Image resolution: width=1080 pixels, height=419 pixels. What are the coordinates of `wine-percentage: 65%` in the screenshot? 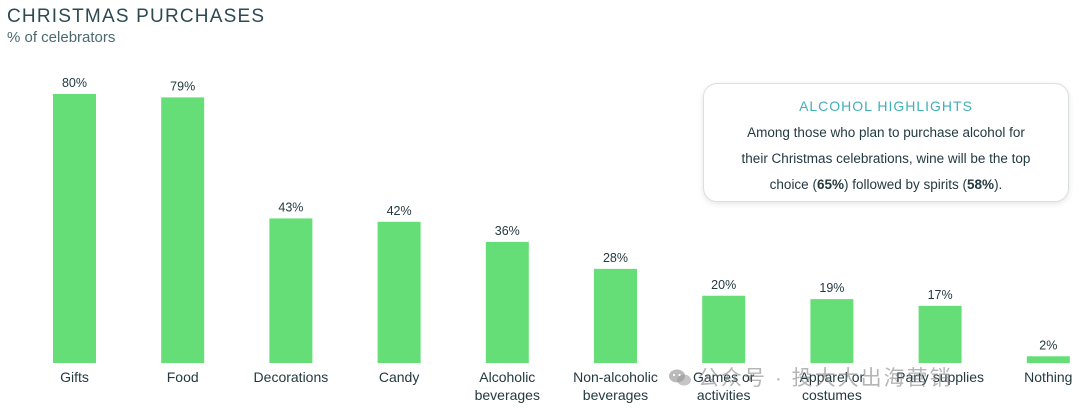 It's located at (830, 184).